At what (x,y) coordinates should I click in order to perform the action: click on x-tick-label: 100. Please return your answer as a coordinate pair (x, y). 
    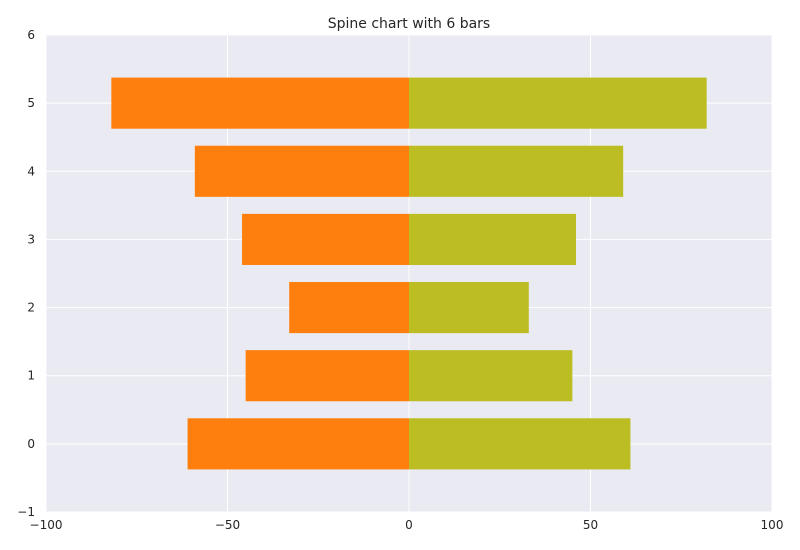
    Looking at the image, I should click on (772, 525).